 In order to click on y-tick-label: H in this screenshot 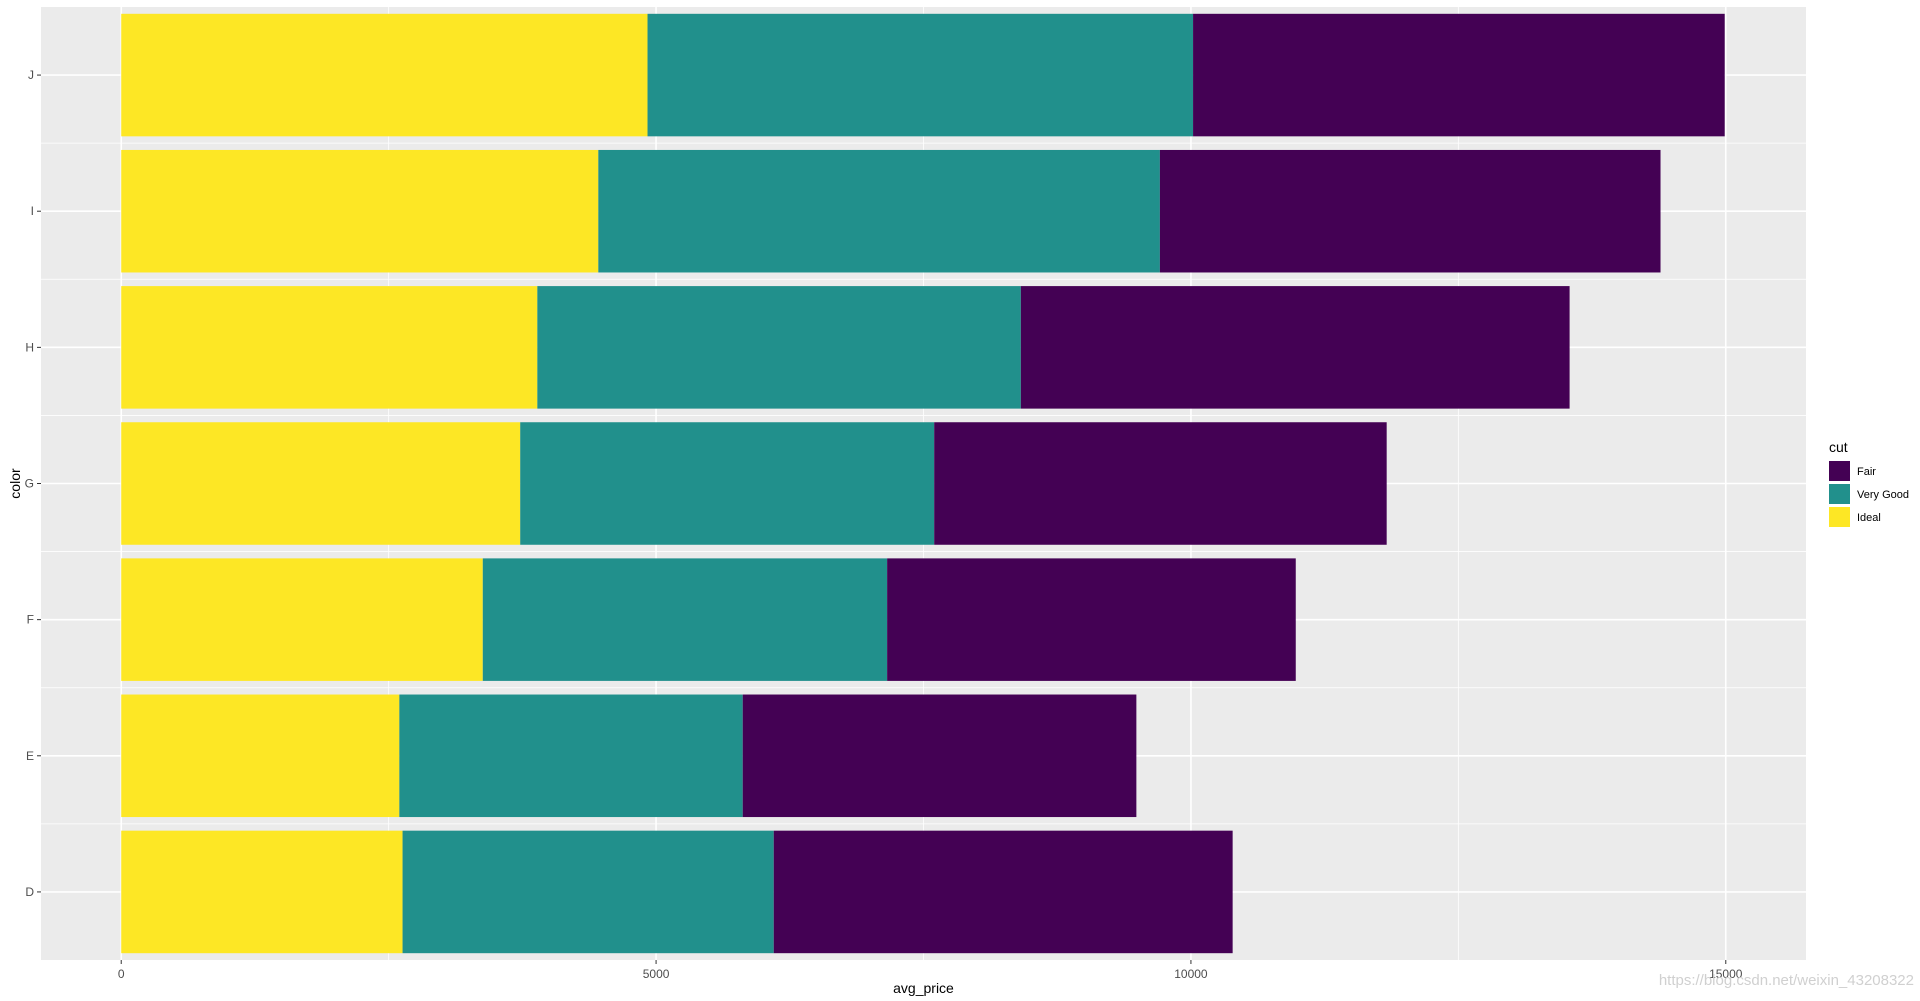, I will do `click(29, 347)`.